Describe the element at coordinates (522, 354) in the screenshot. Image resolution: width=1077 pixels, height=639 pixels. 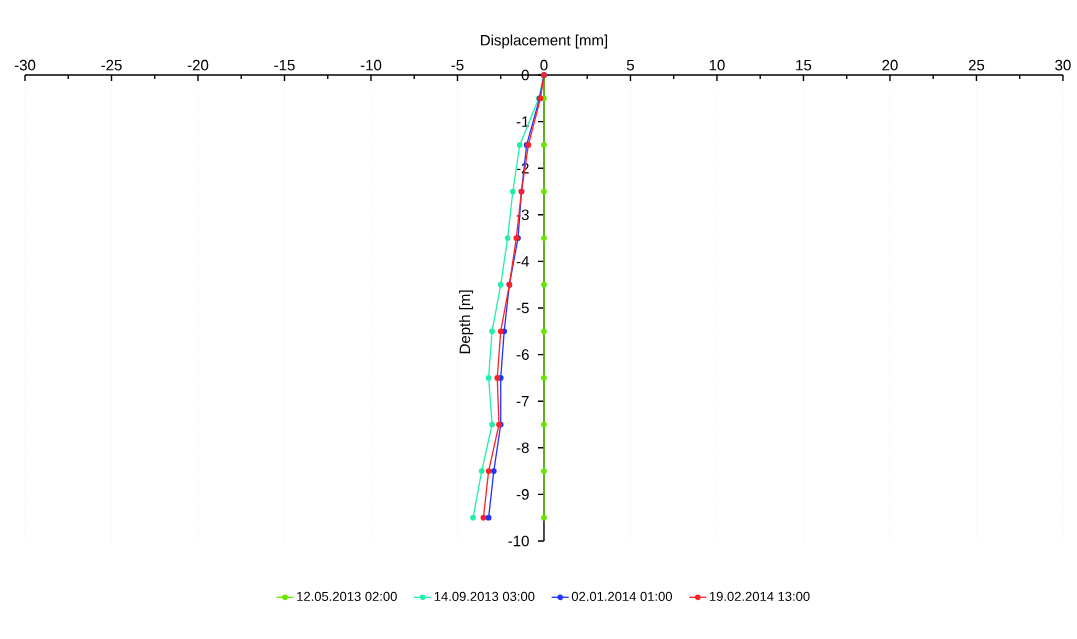
I see `y-tick-label: -6` at that location.